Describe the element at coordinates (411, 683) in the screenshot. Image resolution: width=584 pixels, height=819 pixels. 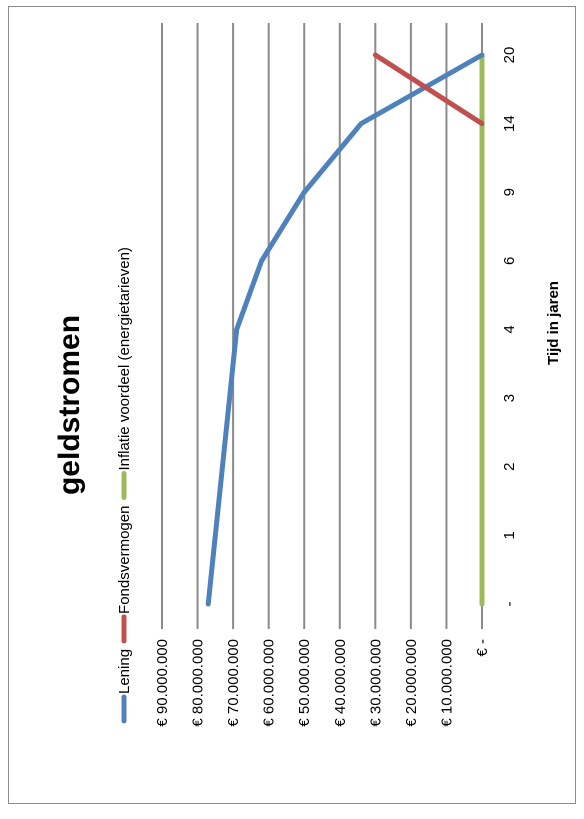
I see `value-tick-label: € 20.000.000` at that location.